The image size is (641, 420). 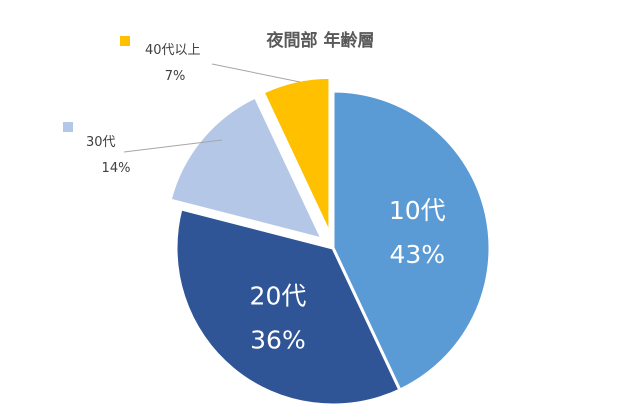 What do you see at coordinates (278, 340) in the screenshot?
I see `slice-percent-label: 36%` at bounding box center [278, 340].